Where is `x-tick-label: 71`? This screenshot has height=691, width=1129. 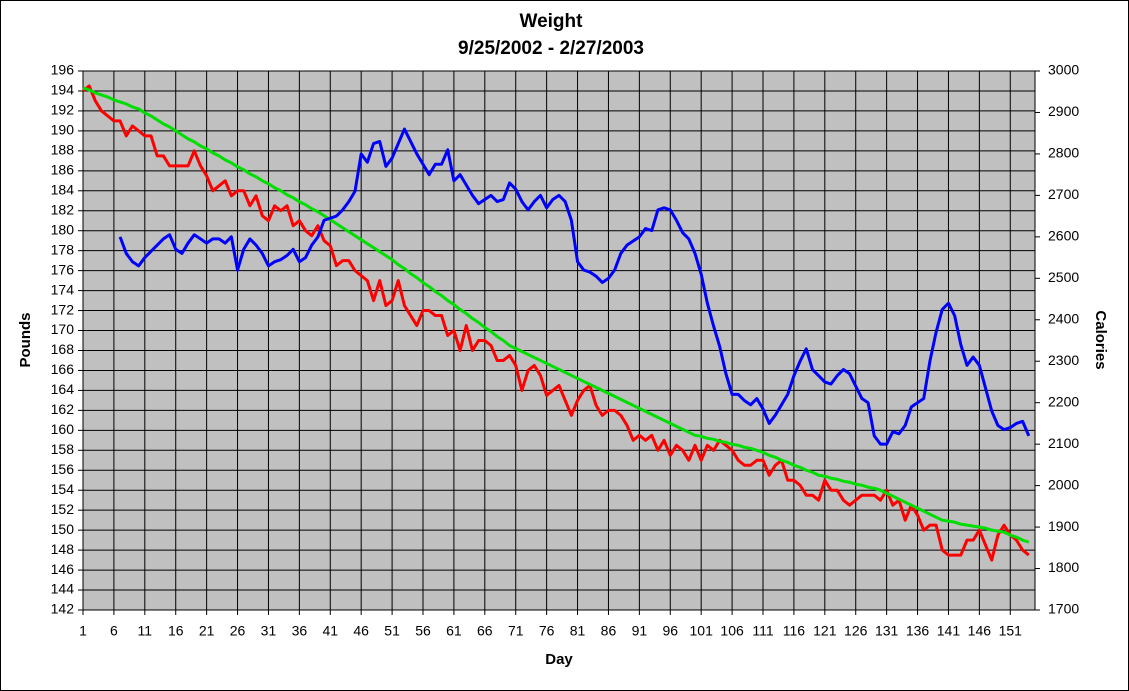
x-tick-label: 71 is located at coordinates (516, 631).